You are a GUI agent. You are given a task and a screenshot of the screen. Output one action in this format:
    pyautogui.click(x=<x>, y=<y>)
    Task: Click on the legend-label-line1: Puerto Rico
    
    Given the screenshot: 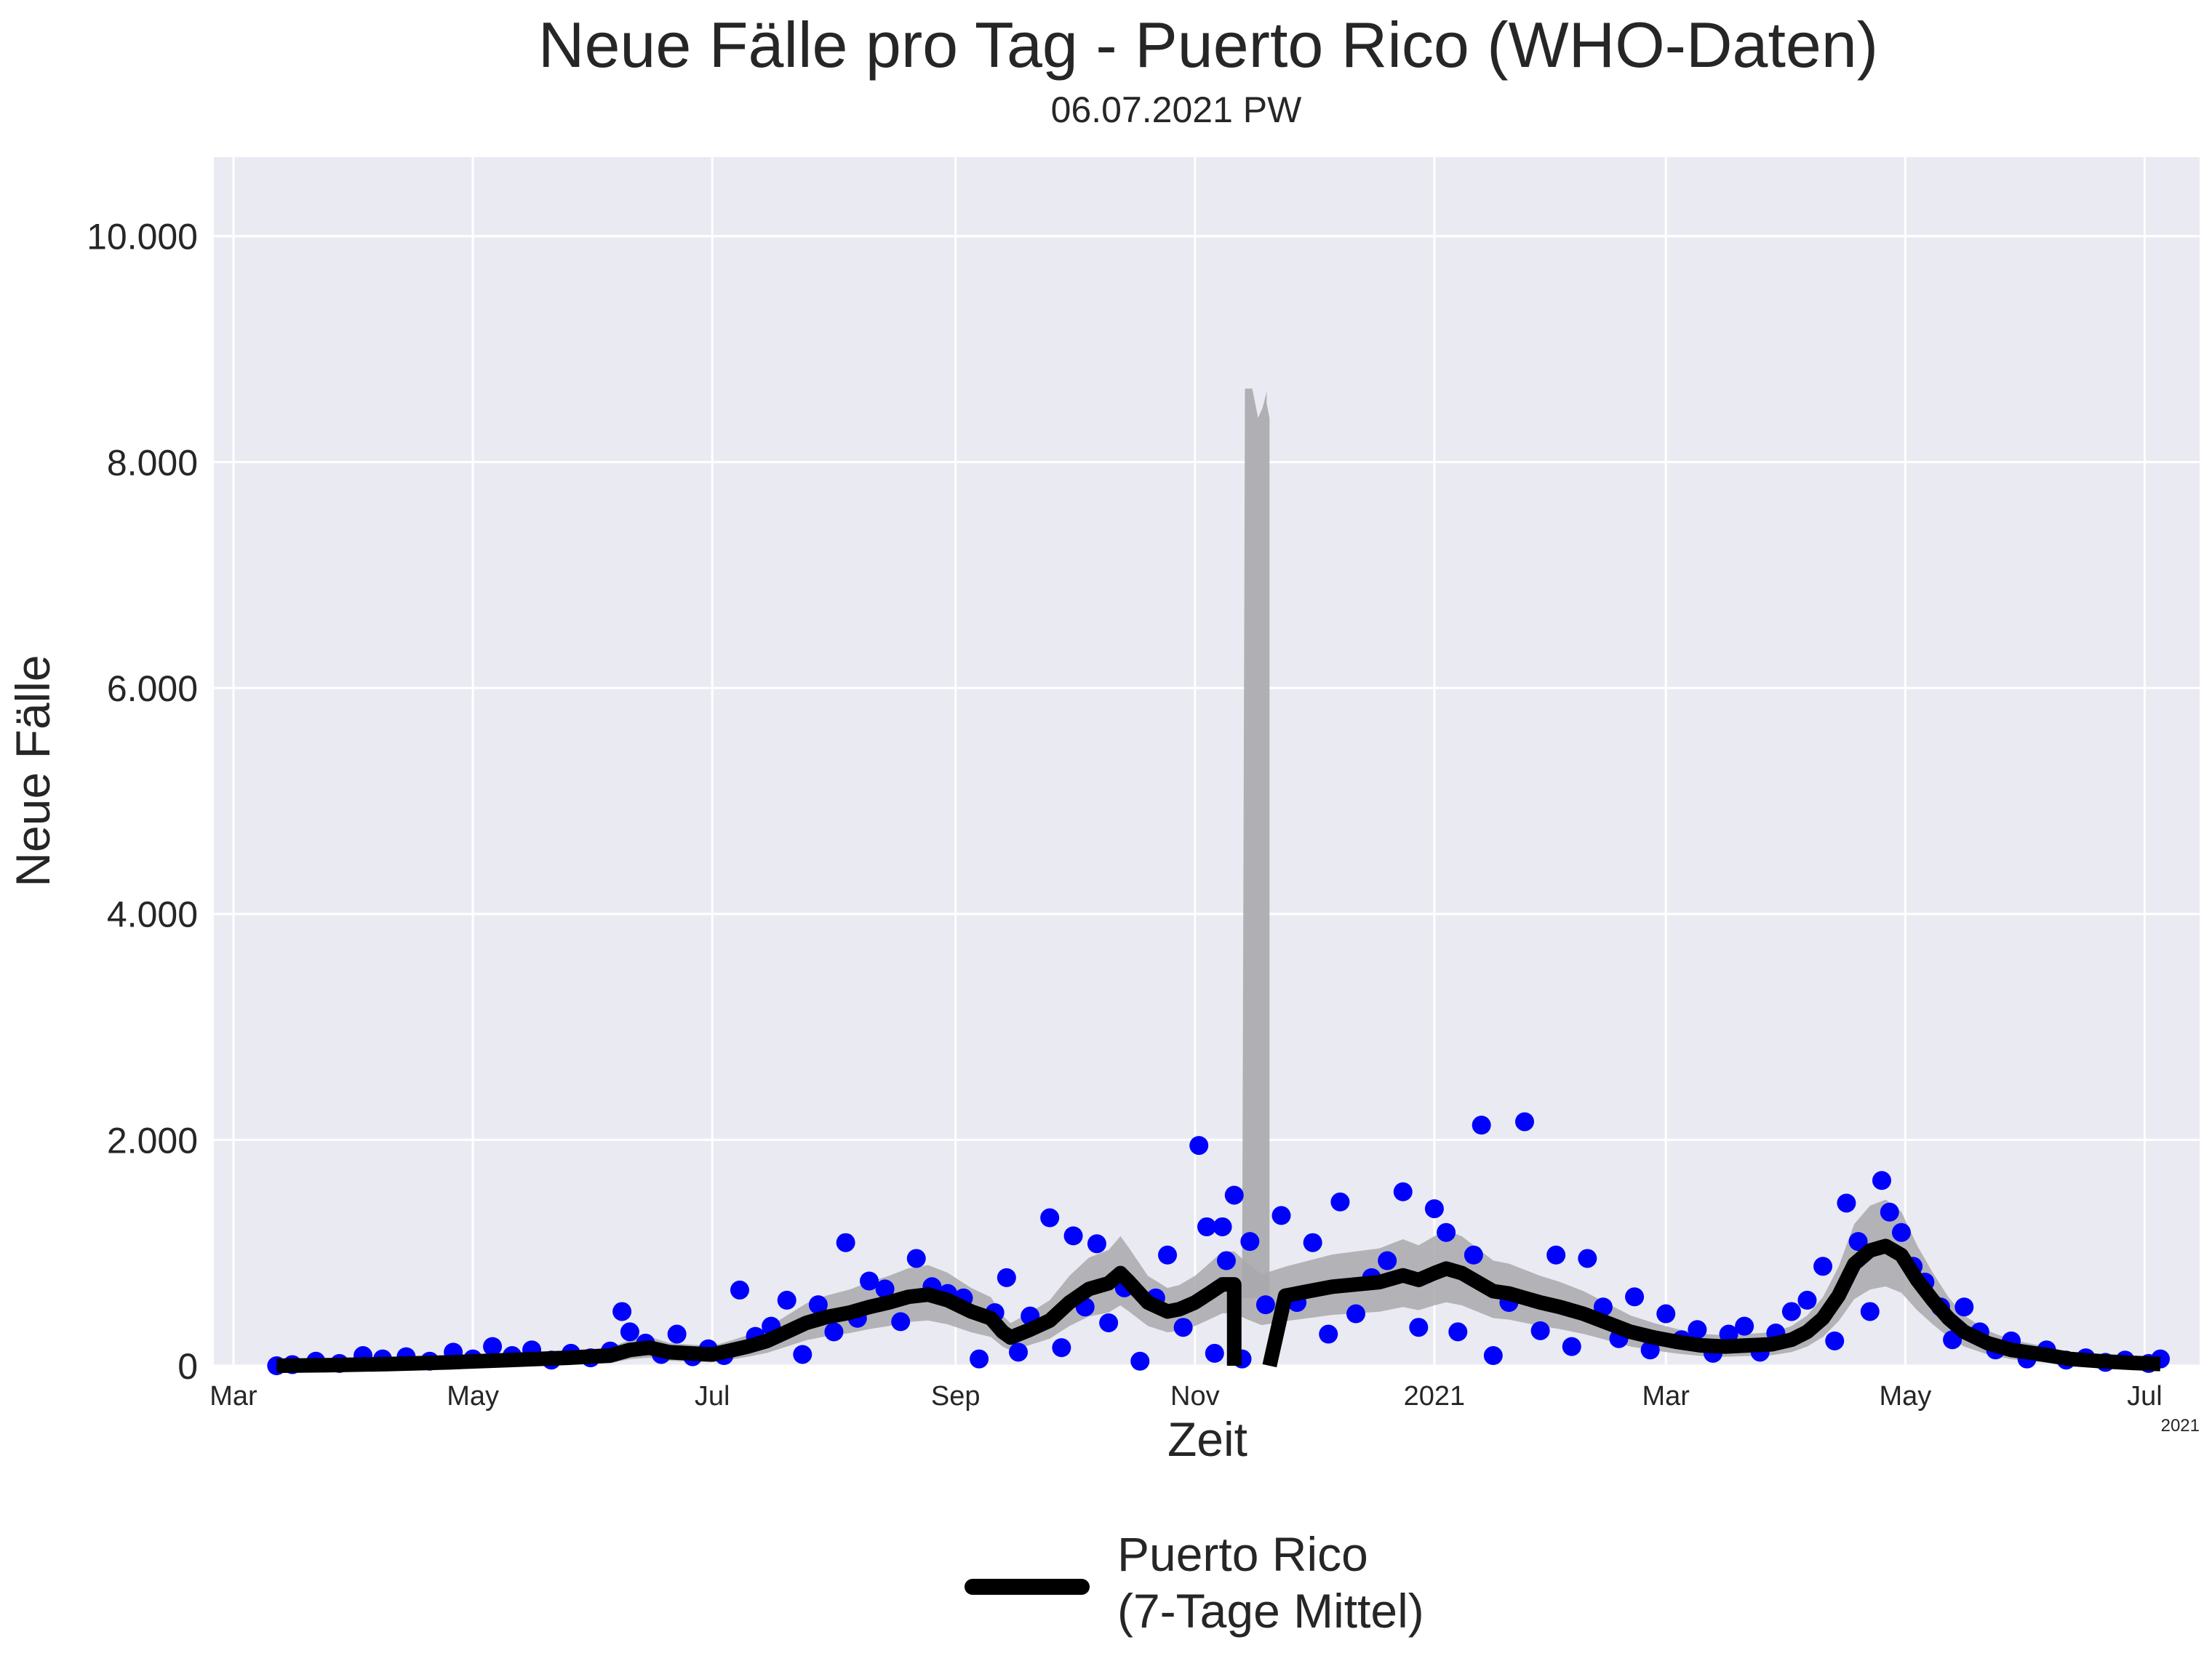 What is the action you would take?
    pyautogui.click(x=1242, y=1554)
    